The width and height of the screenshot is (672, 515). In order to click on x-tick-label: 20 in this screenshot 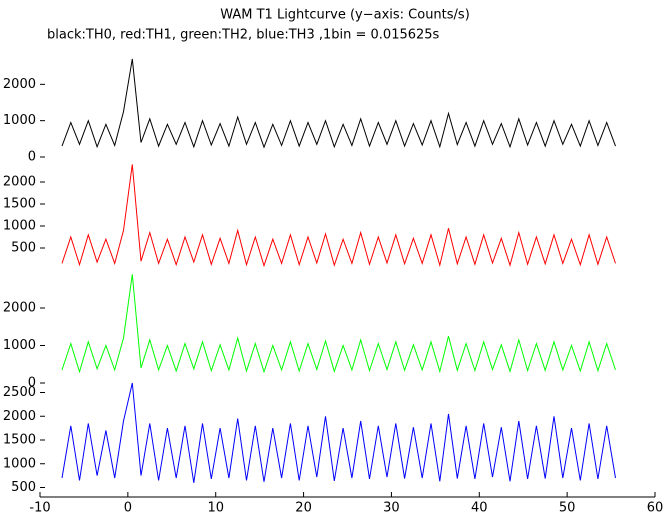, I will do `click(303, 508)`.